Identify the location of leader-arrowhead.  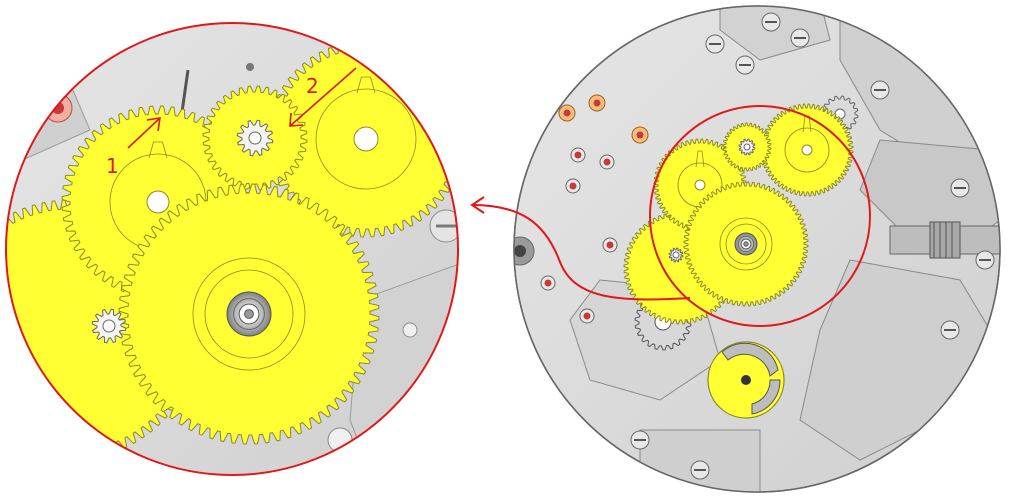
(477, 205).